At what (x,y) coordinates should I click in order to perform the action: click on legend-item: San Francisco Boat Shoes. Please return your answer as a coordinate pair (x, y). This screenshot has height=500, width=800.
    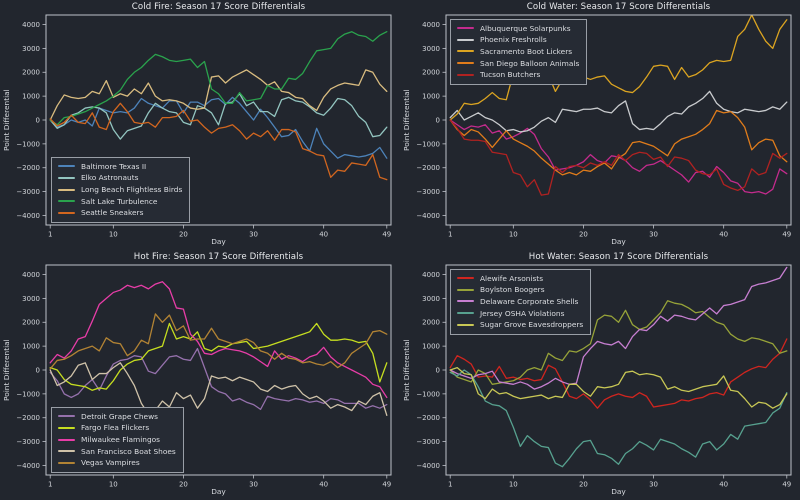
    Looking at the image, I should click on (117, 451).